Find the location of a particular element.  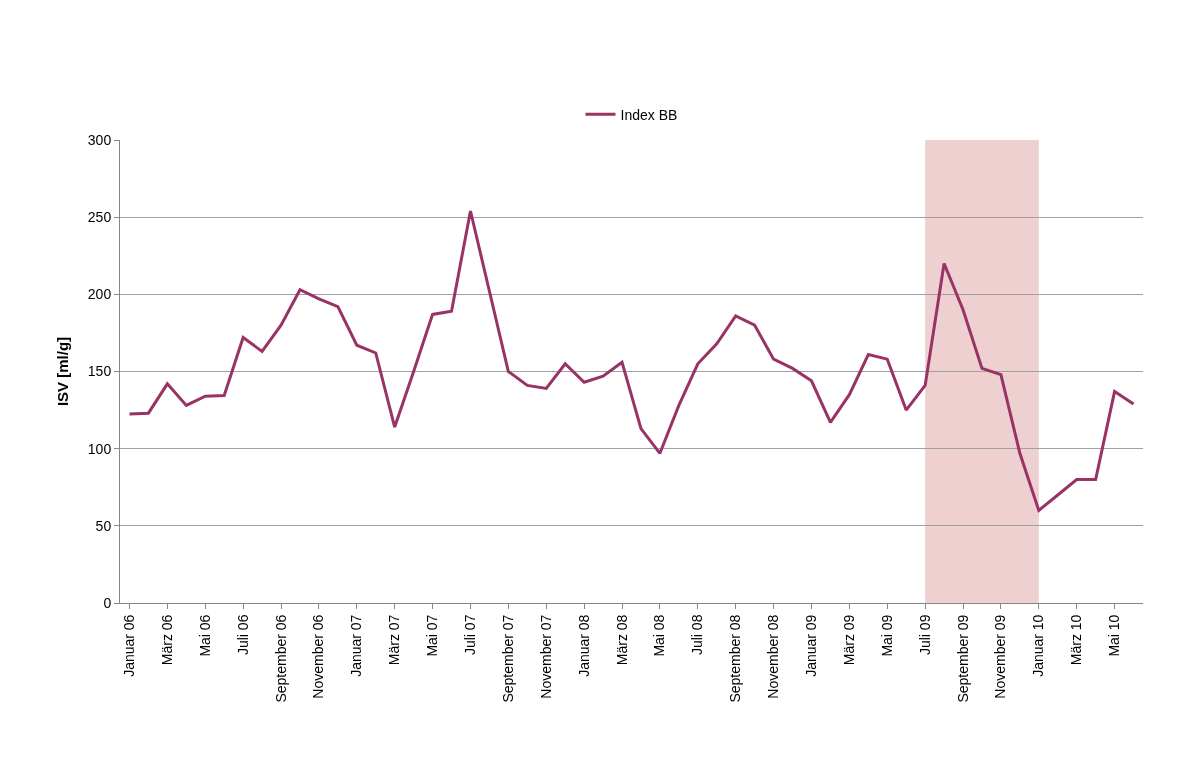

x-tick-label: Mai 07 is located at coordinates (432, 635).